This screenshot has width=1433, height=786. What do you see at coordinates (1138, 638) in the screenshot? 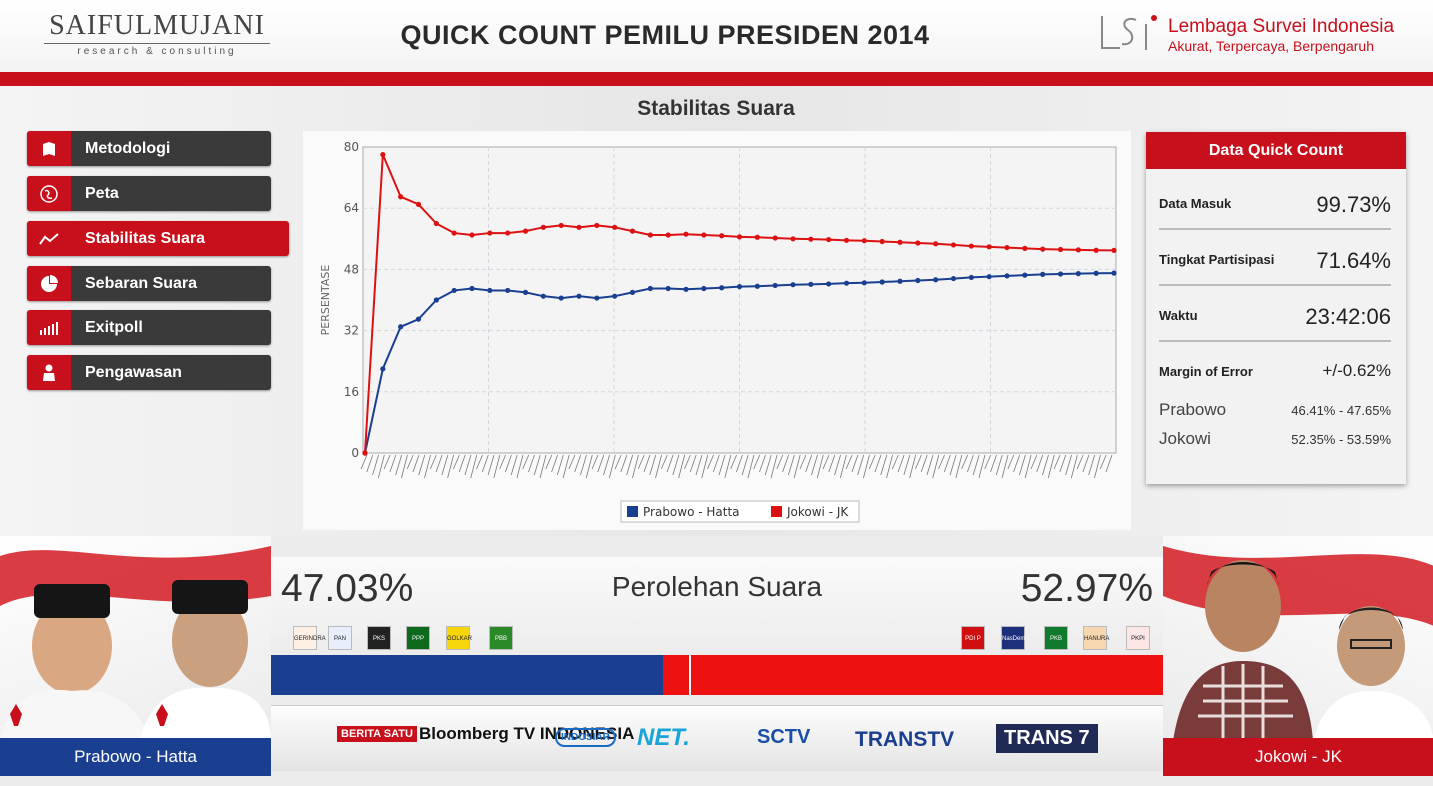
I see `party-logo-pkpi: PKPI` at bounding box center [1138, 638].